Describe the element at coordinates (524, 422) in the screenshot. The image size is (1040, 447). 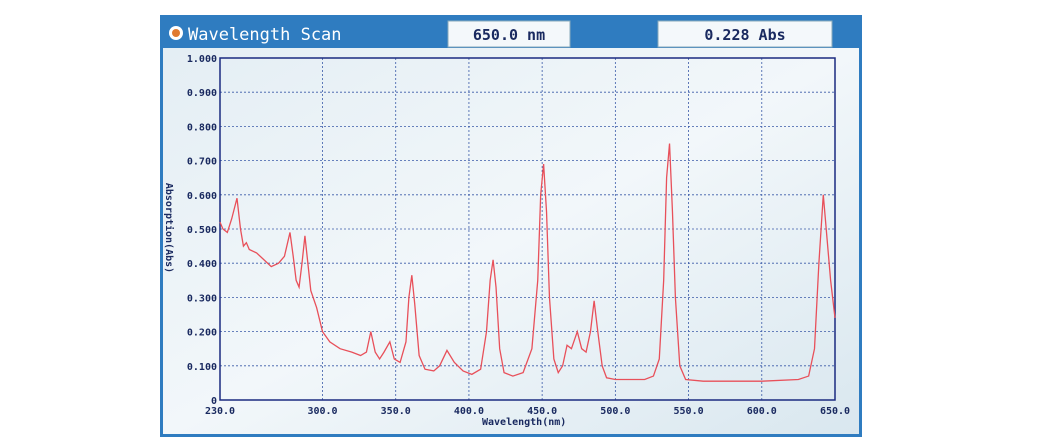
I see `x-axis-label: Wavelength(nm)` at that location.